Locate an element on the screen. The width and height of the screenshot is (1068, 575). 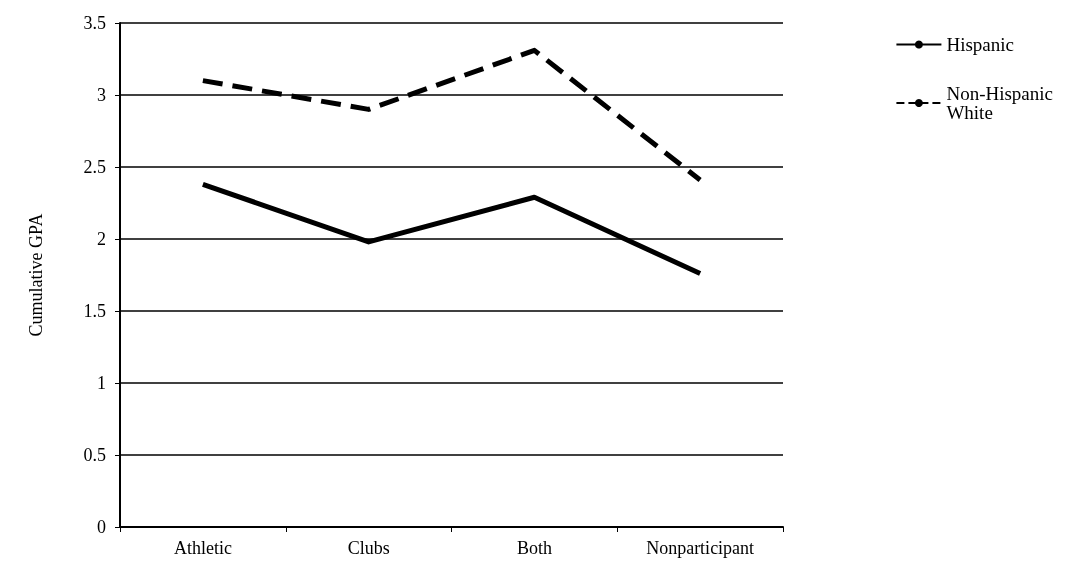
y-tick-label: 0 is located at coordinates (101, 527).